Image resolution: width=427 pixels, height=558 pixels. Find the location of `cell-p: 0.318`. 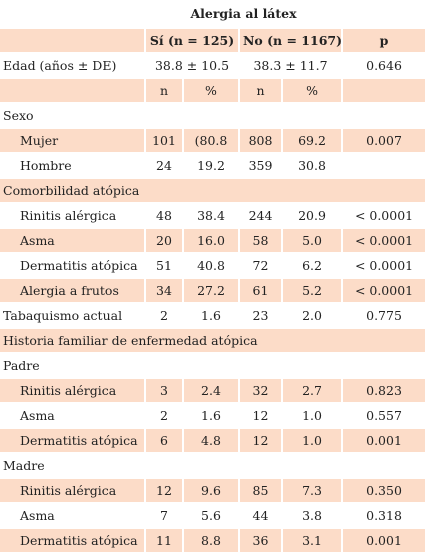

cell-p: 0.318 is located at coordinates (385, 516).